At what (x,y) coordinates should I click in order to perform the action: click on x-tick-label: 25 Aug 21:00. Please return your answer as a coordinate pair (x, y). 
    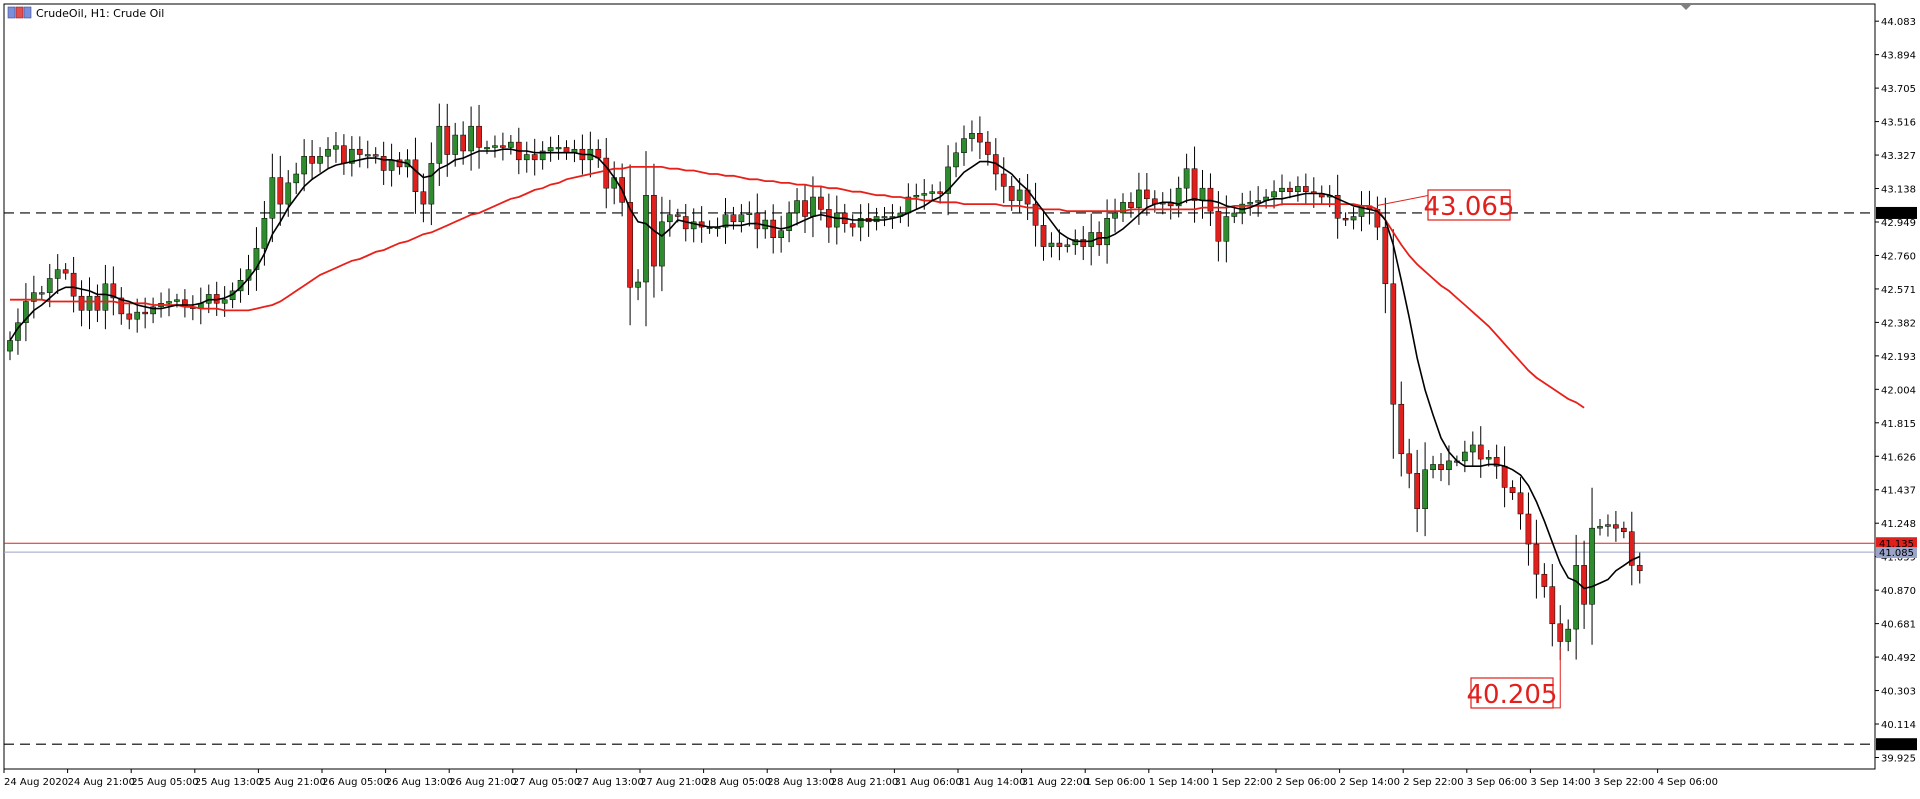
    Looking at the image, I should click on (291, 782).